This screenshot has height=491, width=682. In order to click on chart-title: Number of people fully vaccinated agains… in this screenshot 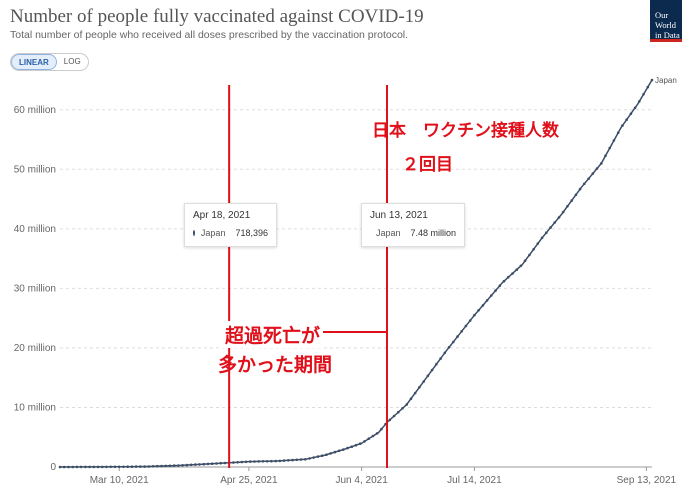, I will do `click(217, 16)`.